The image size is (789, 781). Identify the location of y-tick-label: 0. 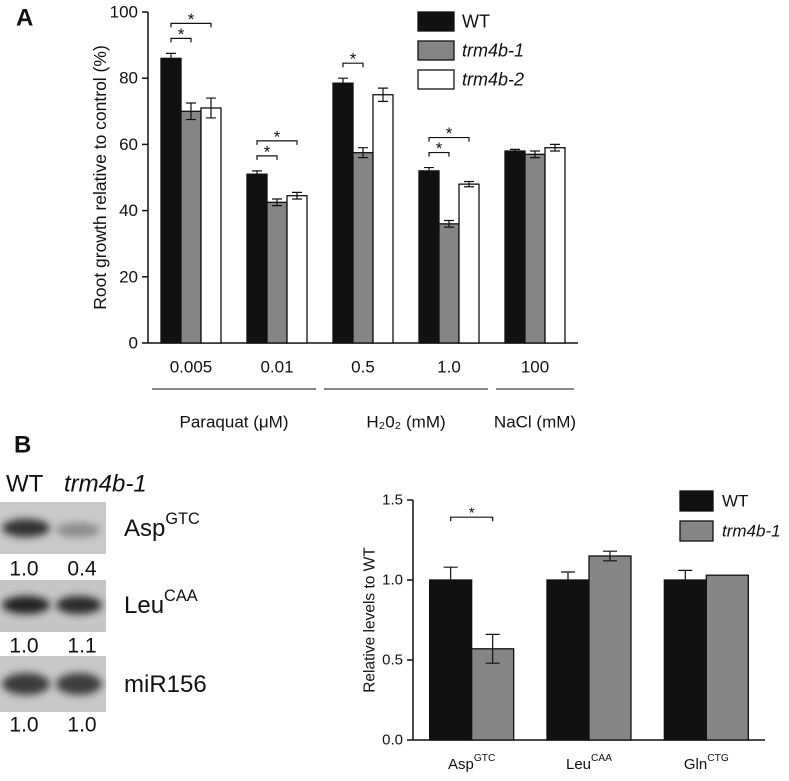
(133, 343).